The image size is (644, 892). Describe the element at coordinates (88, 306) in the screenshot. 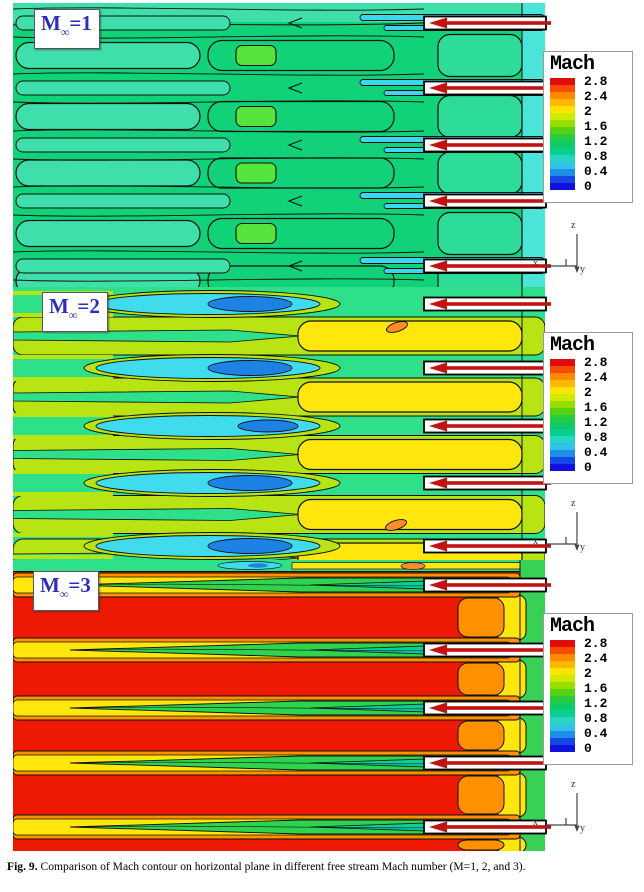

I see `panel-label-value: =2` at that location.